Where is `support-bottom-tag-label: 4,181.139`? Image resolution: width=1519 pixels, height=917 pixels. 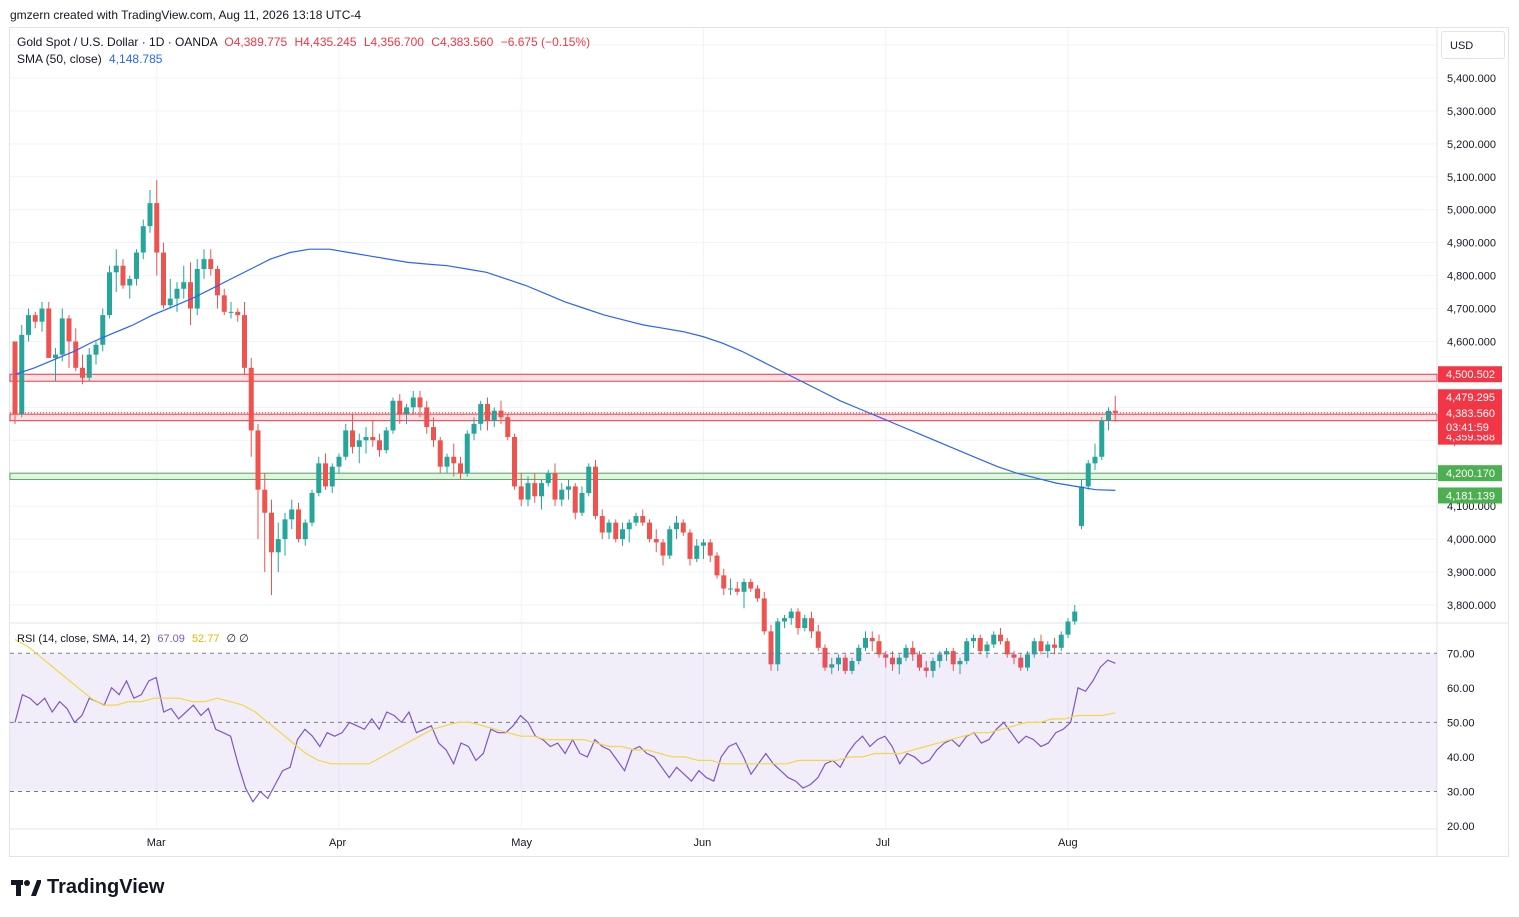
support-bottom-tag-label: 4,181.139 is located at coordinates (1470, 496).